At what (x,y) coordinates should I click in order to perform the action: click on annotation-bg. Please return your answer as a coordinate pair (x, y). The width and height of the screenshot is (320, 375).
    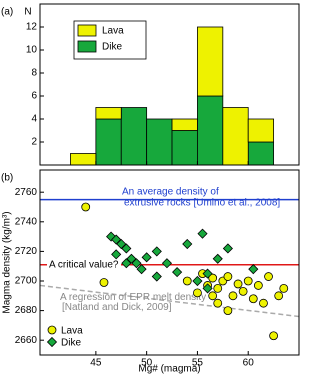
    Looking at the image, I should click on (84, 264).